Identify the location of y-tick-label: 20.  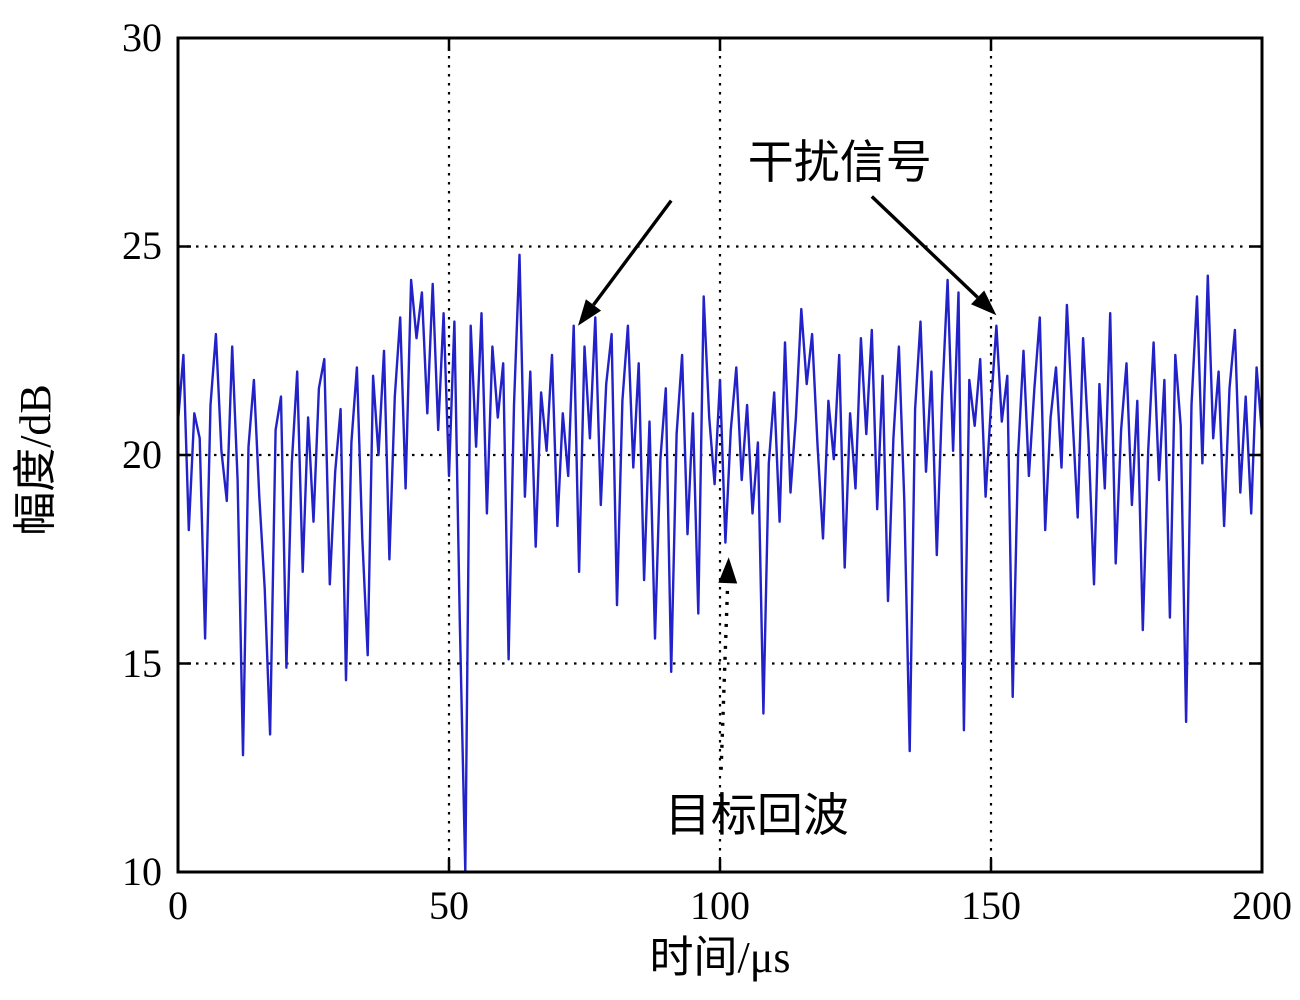
(142, 454).